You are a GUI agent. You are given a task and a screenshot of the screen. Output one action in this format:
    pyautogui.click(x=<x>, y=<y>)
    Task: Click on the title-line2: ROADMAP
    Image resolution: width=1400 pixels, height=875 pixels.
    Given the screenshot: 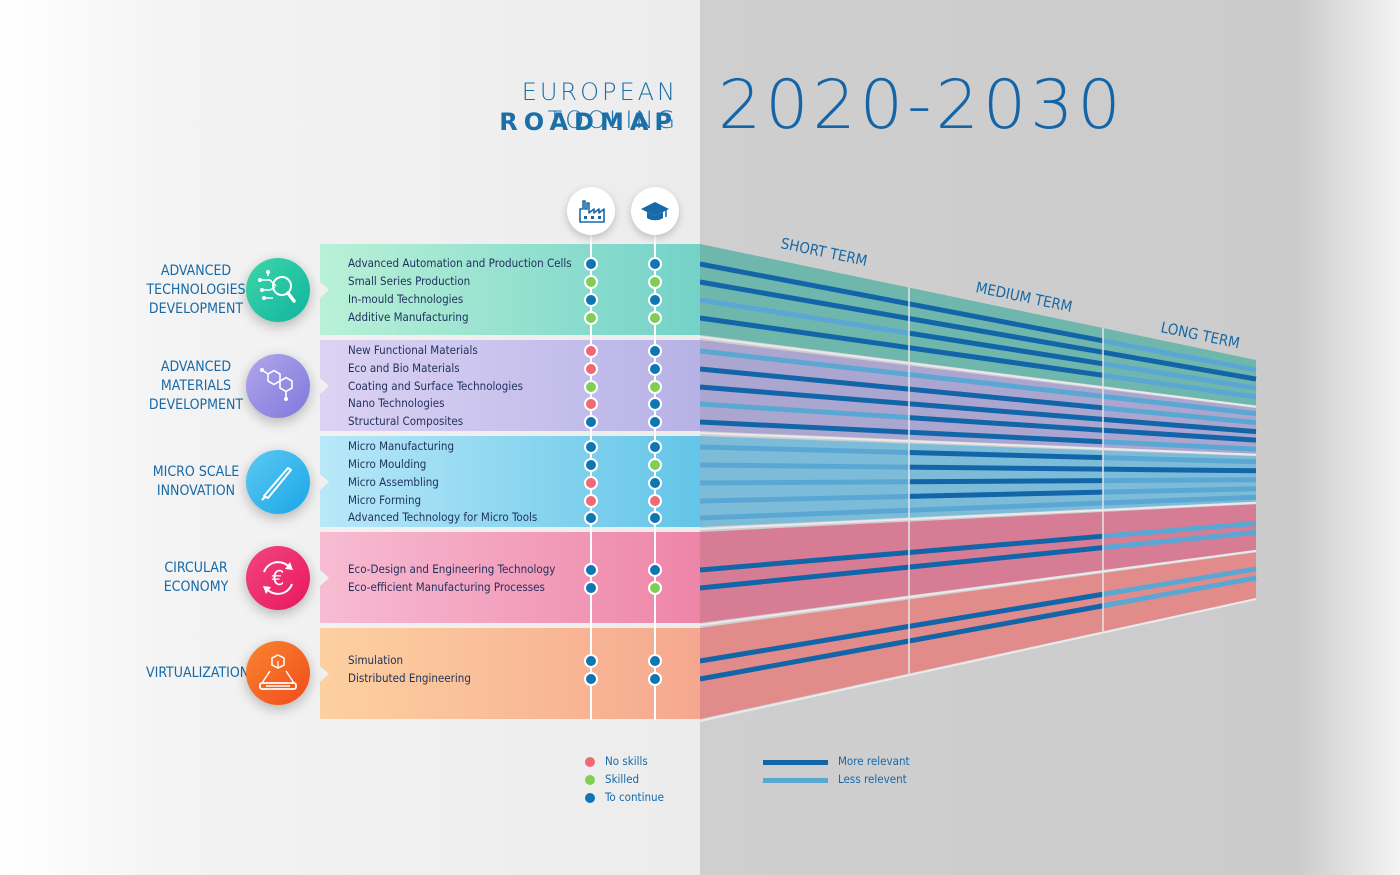 What is the action you would take?
    pyautogui.click(x=588, y=122)
    